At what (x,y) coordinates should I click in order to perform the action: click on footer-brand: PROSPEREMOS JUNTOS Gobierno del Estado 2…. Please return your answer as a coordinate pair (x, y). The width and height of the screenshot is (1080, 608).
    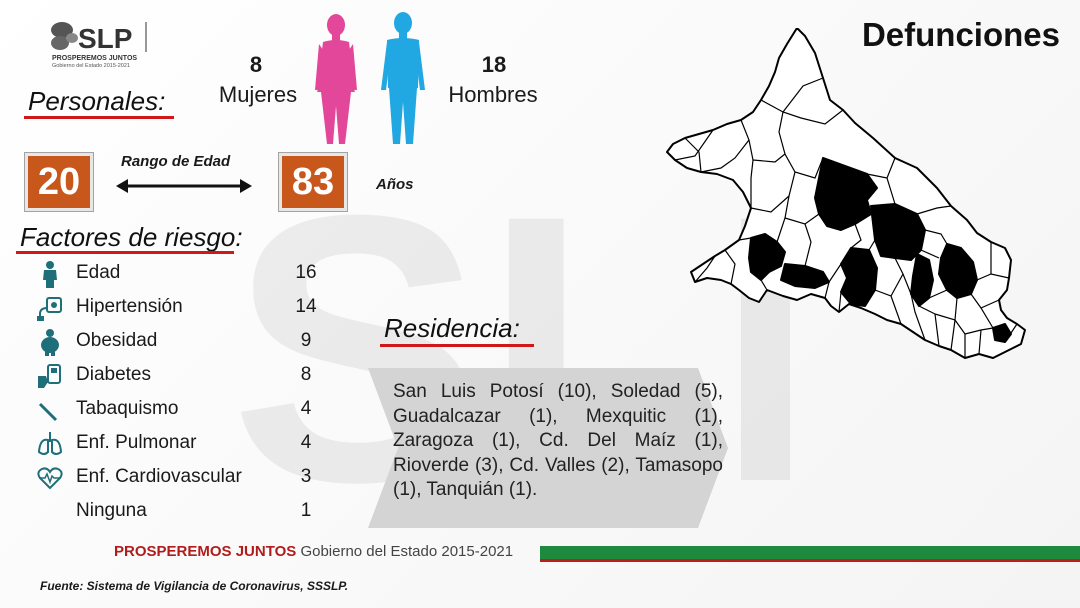
    Looking at the image, I should click on (313, 551).